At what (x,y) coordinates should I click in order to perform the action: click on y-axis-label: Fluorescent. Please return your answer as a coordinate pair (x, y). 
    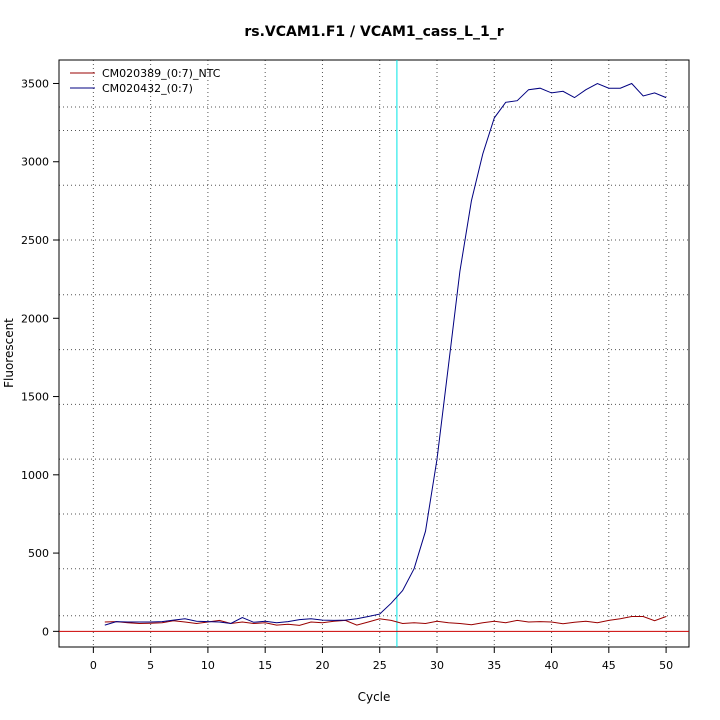
    Looking at the image, I should click on (9, 353).